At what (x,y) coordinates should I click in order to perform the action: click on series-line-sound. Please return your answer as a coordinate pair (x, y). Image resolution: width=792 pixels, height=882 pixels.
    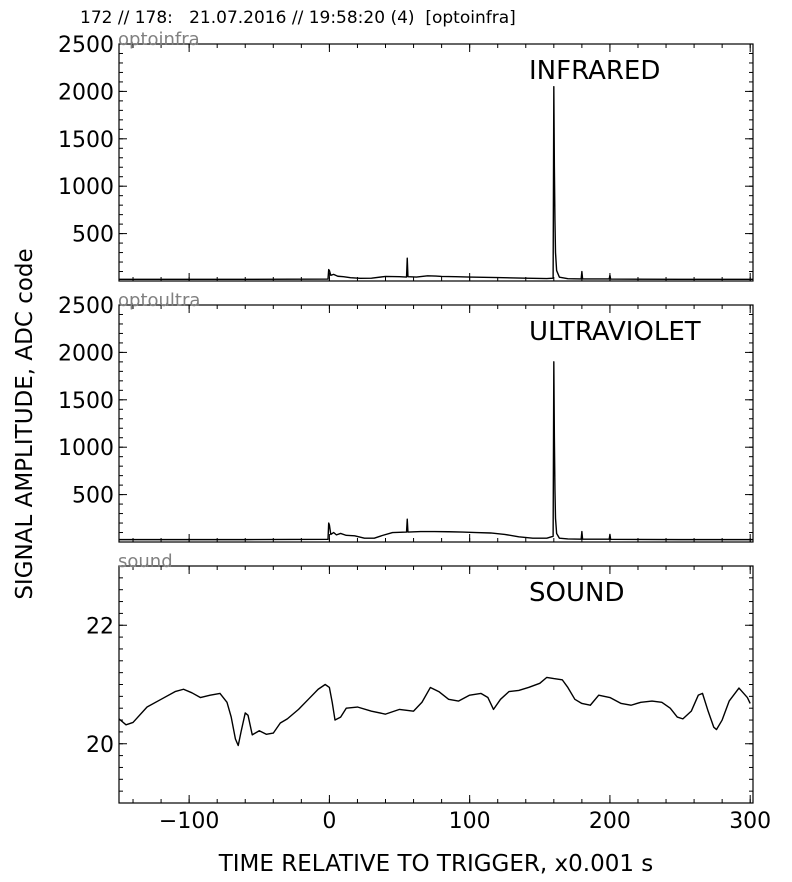
    Looking at the image, I should click on (435, 711).